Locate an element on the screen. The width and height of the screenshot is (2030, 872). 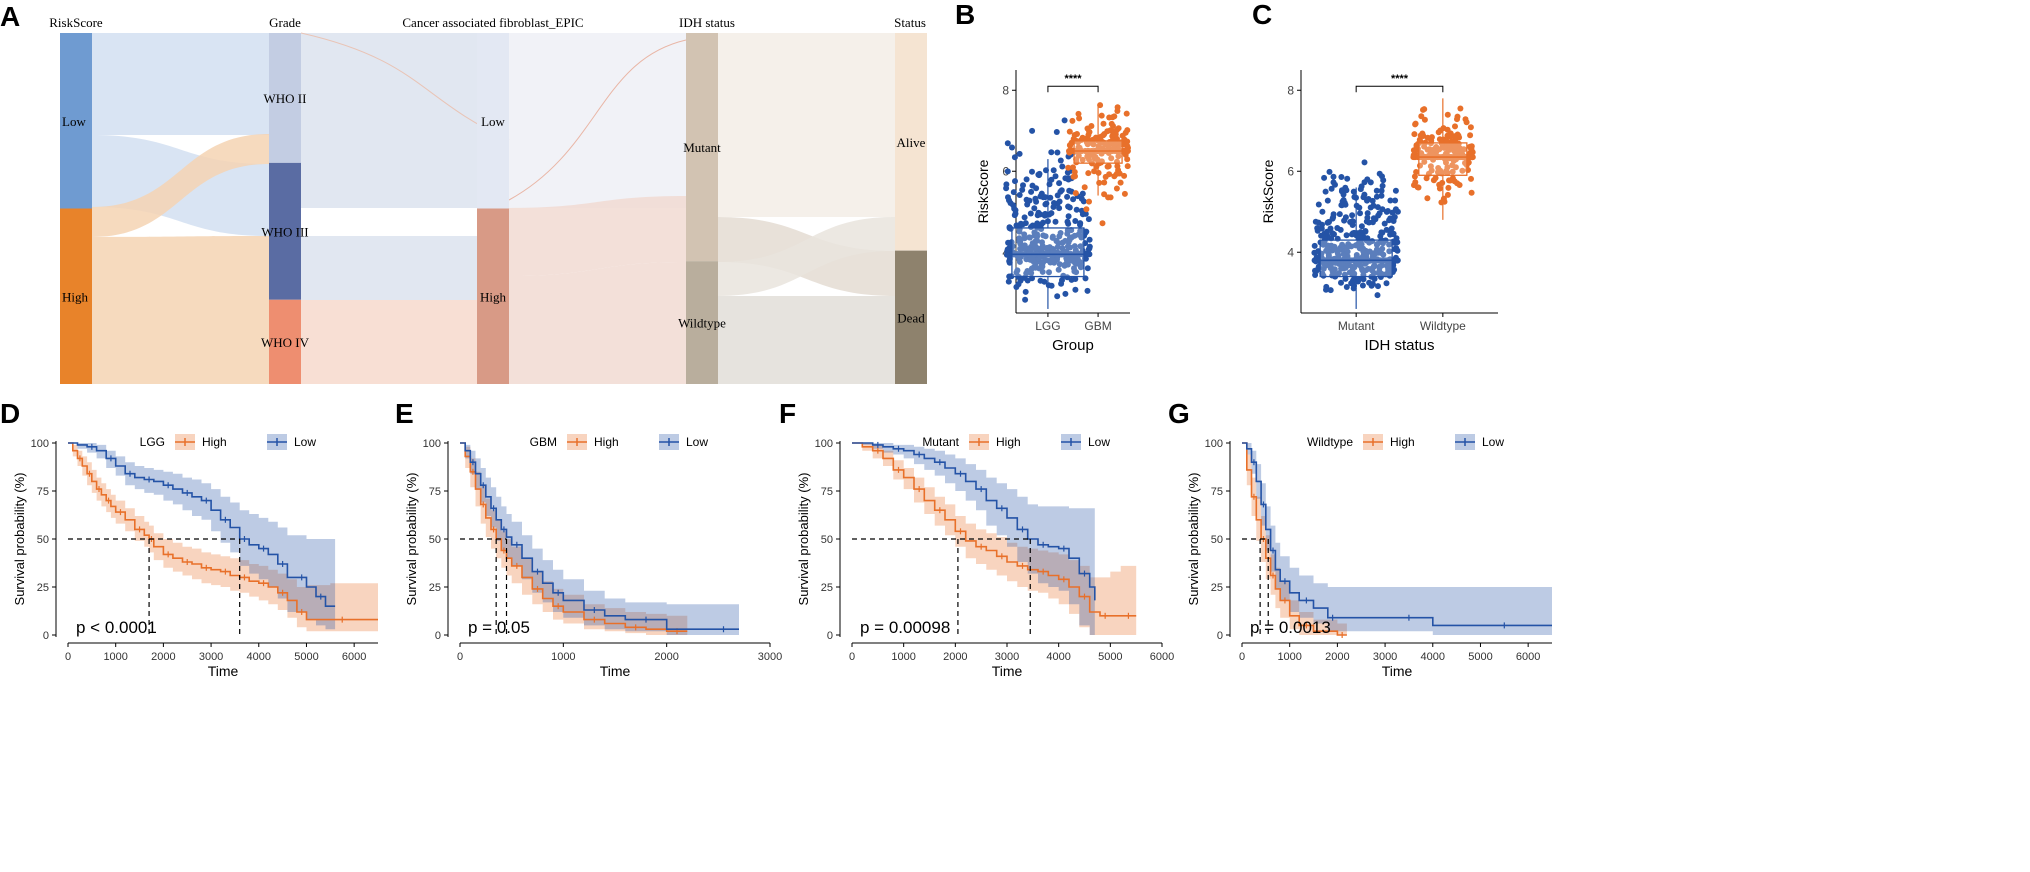
x-tick-label: 6000 is located at coordinates (1162, 657).